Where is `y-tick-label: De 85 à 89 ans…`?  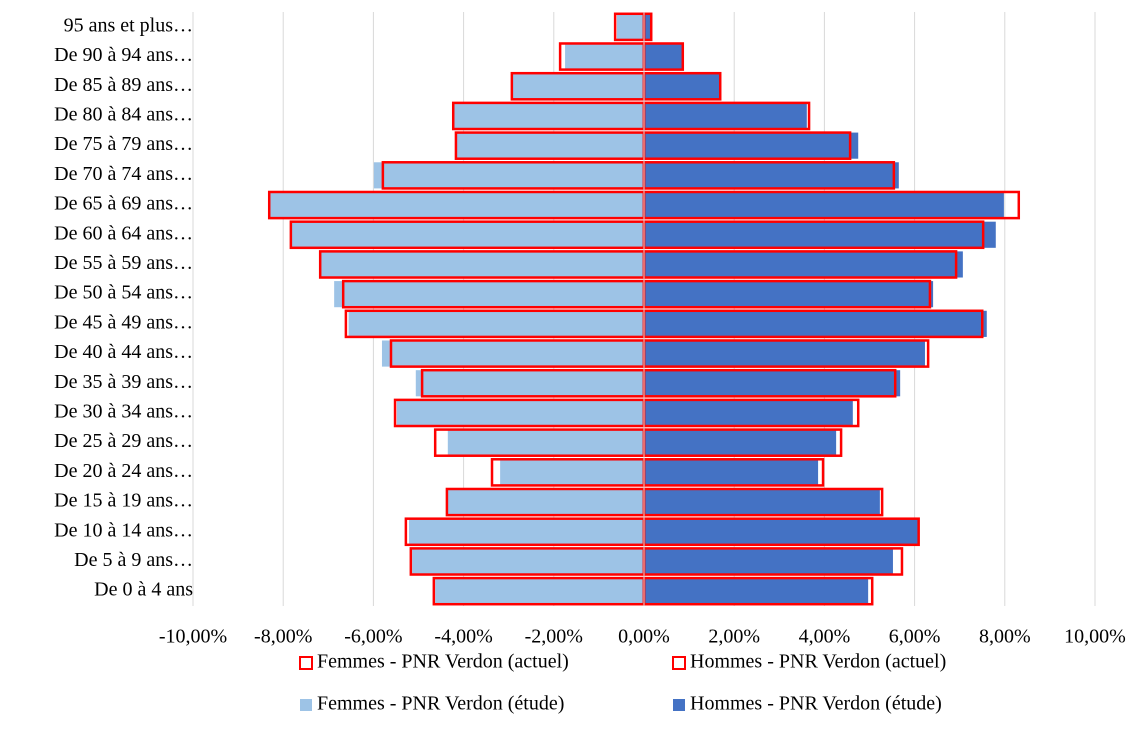
y-tick-label: De 85 à 89 ans… is located at coordinates (123, 85).